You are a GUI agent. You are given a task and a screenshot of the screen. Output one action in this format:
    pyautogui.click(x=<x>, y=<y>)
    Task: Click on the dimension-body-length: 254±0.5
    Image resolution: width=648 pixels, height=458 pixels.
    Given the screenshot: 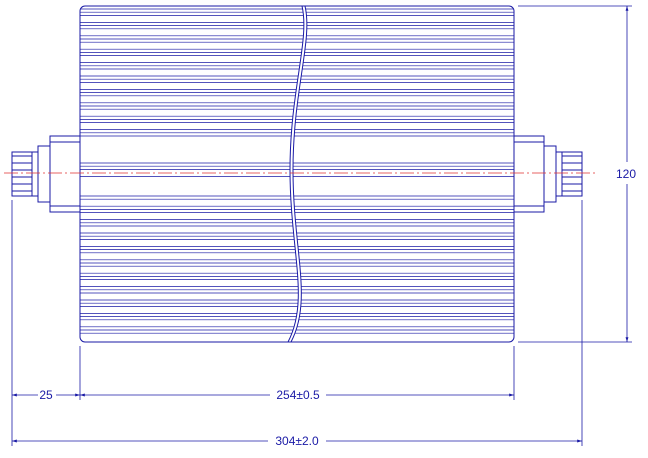 What is the action you would take?
    pyautogui.click(x=297, y=395)
    